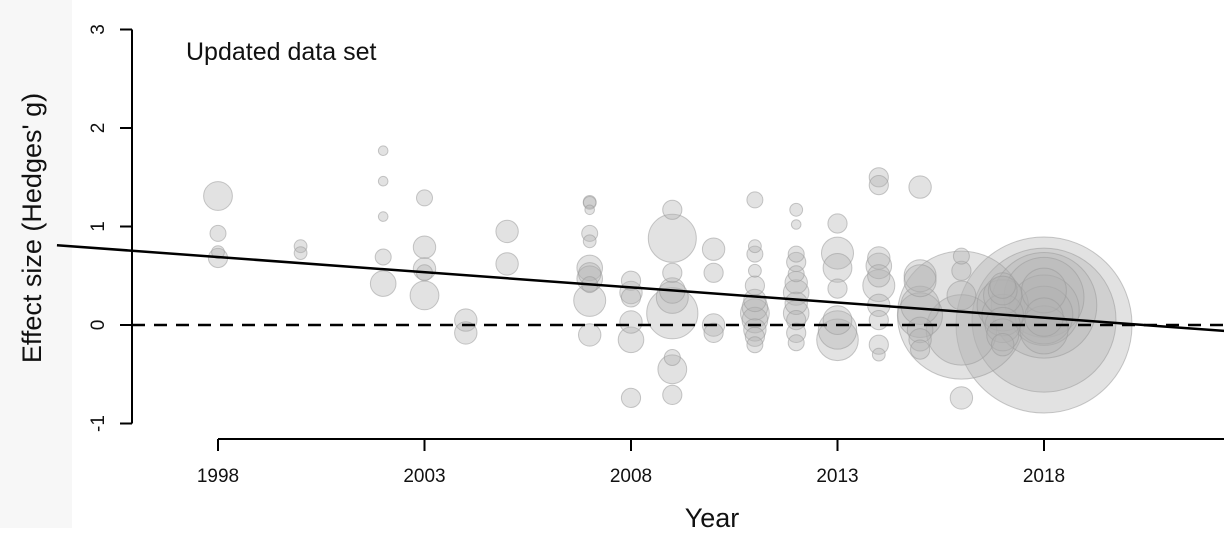  What do you see at coordinates (218, 476) in the screenshot?
I see `x-tick-label: 1998` at bounding box center [218, 476].